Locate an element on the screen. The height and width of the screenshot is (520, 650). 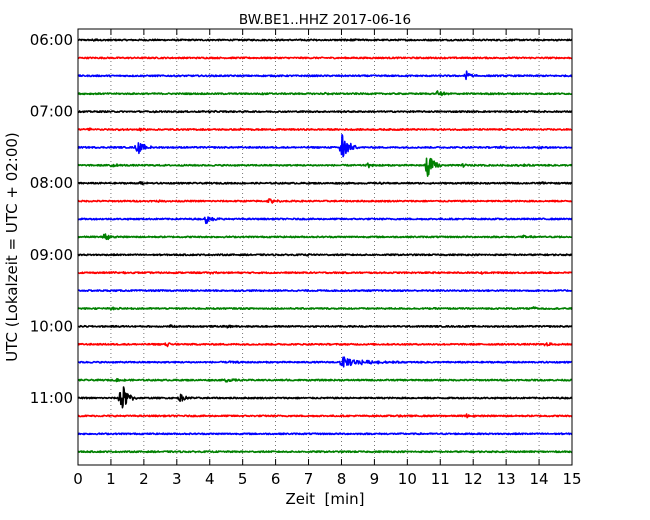
x-tick-label: 10 is located at coordinates (407, 479).